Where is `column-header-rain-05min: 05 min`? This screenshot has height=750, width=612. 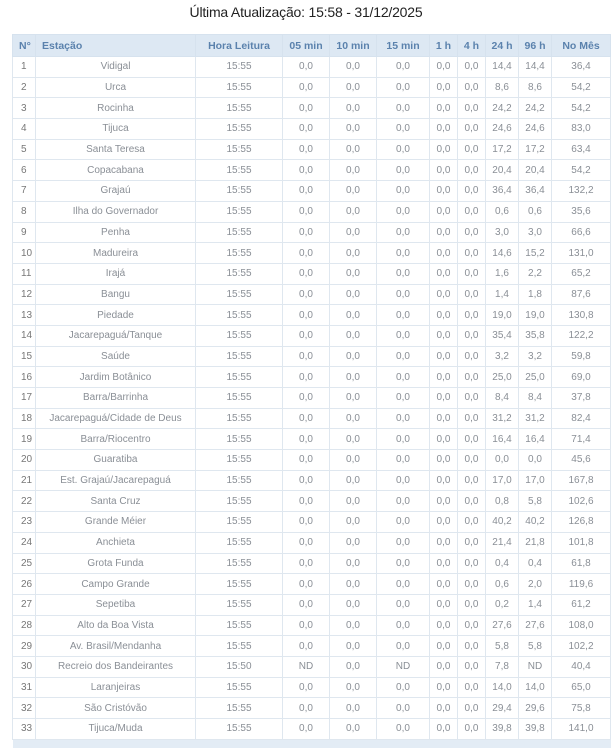
column-header-rain-05min: 05 min is located at coordinates (306, 45).